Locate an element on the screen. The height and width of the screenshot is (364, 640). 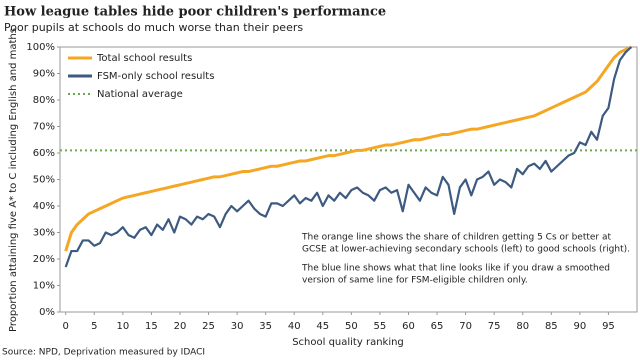
y-tick-label: 40% is located at coordinates (44, 206).